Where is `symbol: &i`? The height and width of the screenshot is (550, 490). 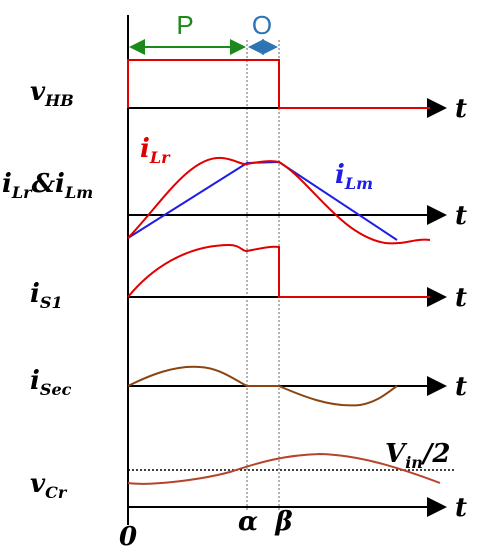 symbol: &i is located at coordinates (48, 184).